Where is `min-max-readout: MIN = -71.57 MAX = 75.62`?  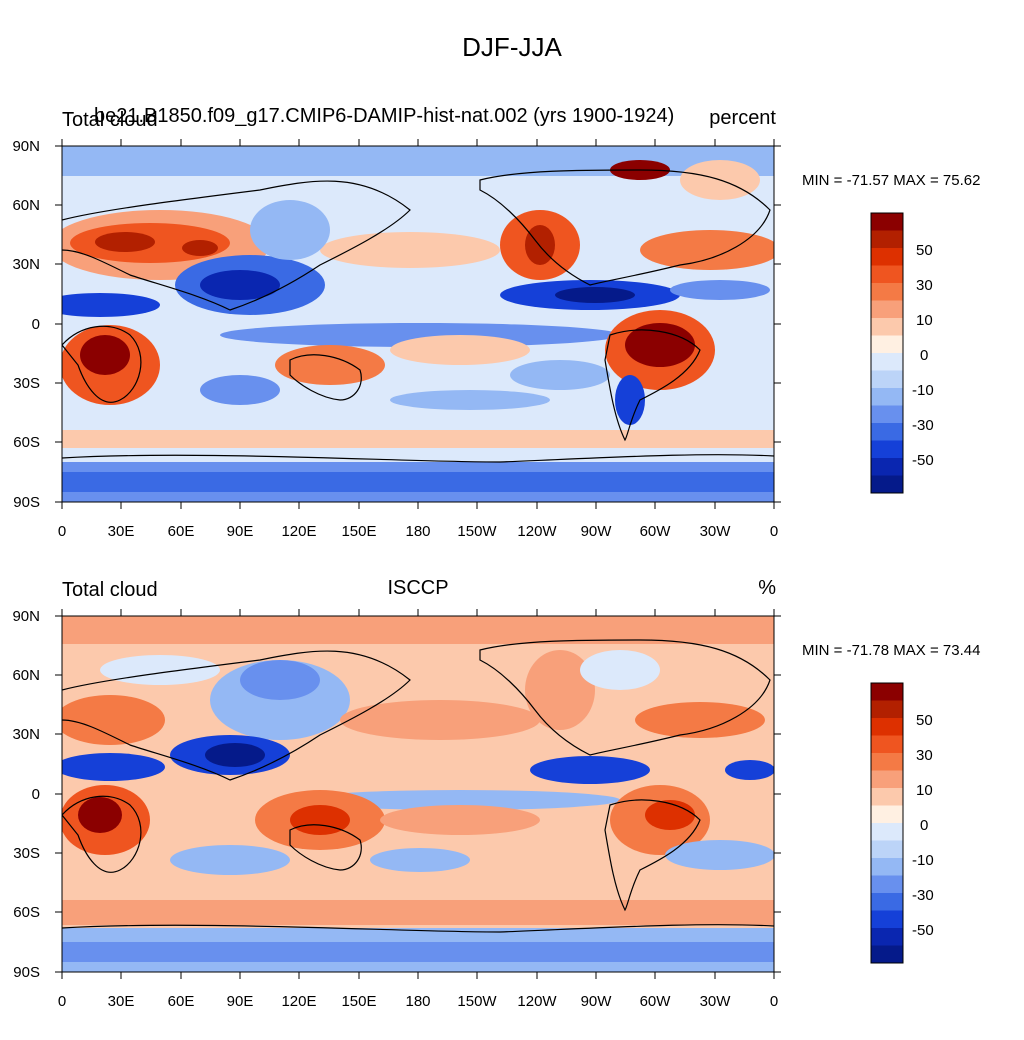 min-max-readout: MIN = -71.57 MAX = 75.62 is located at coordinates (891, 180).